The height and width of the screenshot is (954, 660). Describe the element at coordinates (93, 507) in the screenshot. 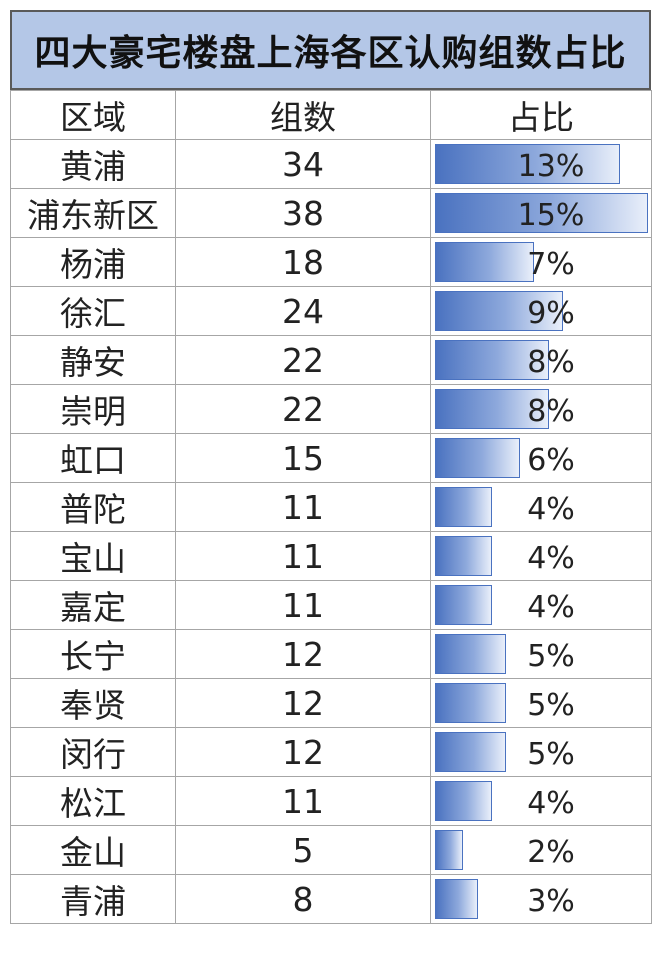

I see `district-cell: 普陀` at that location.